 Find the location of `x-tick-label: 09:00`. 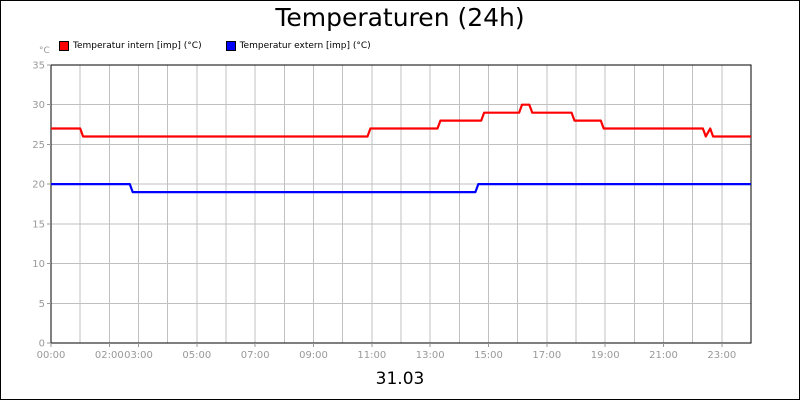

x-tick-label: 09:00 is located at coordinates (313, 355).